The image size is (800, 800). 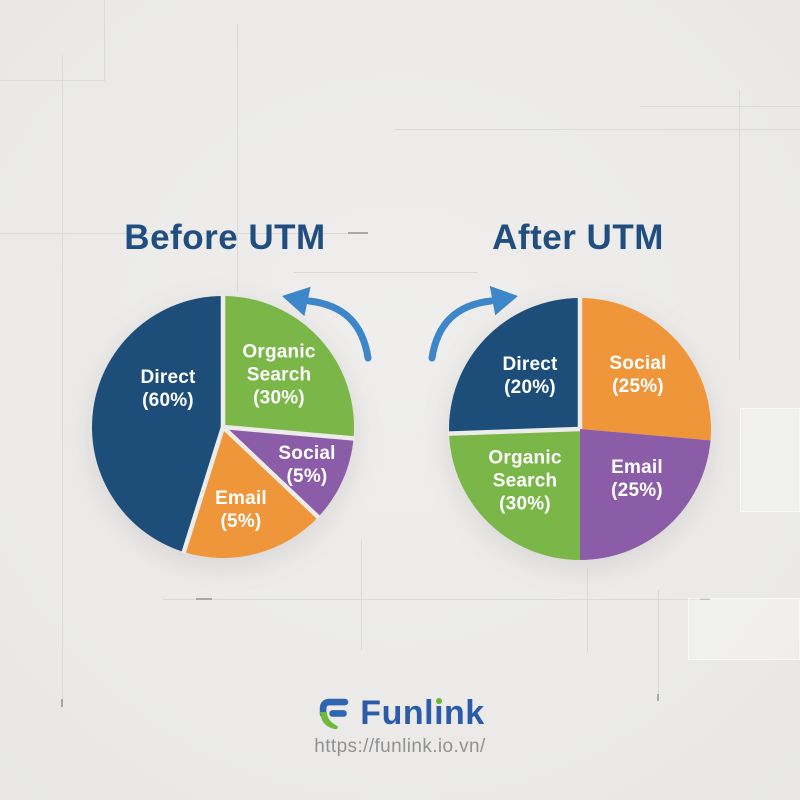 I want to click on site-url: https://funlink.io.vn/, so click(x=400, y=746).